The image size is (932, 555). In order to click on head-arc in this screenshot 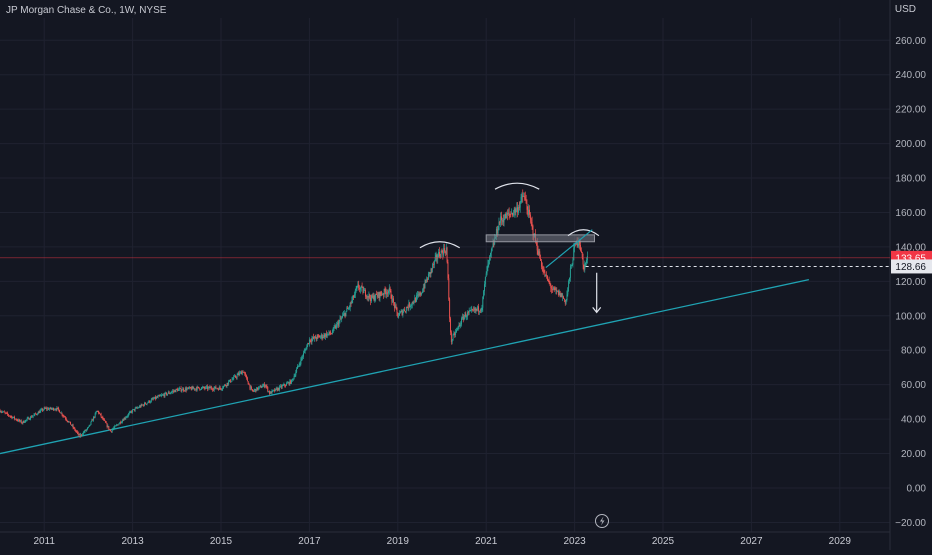, I will do `click(517, 186)`.